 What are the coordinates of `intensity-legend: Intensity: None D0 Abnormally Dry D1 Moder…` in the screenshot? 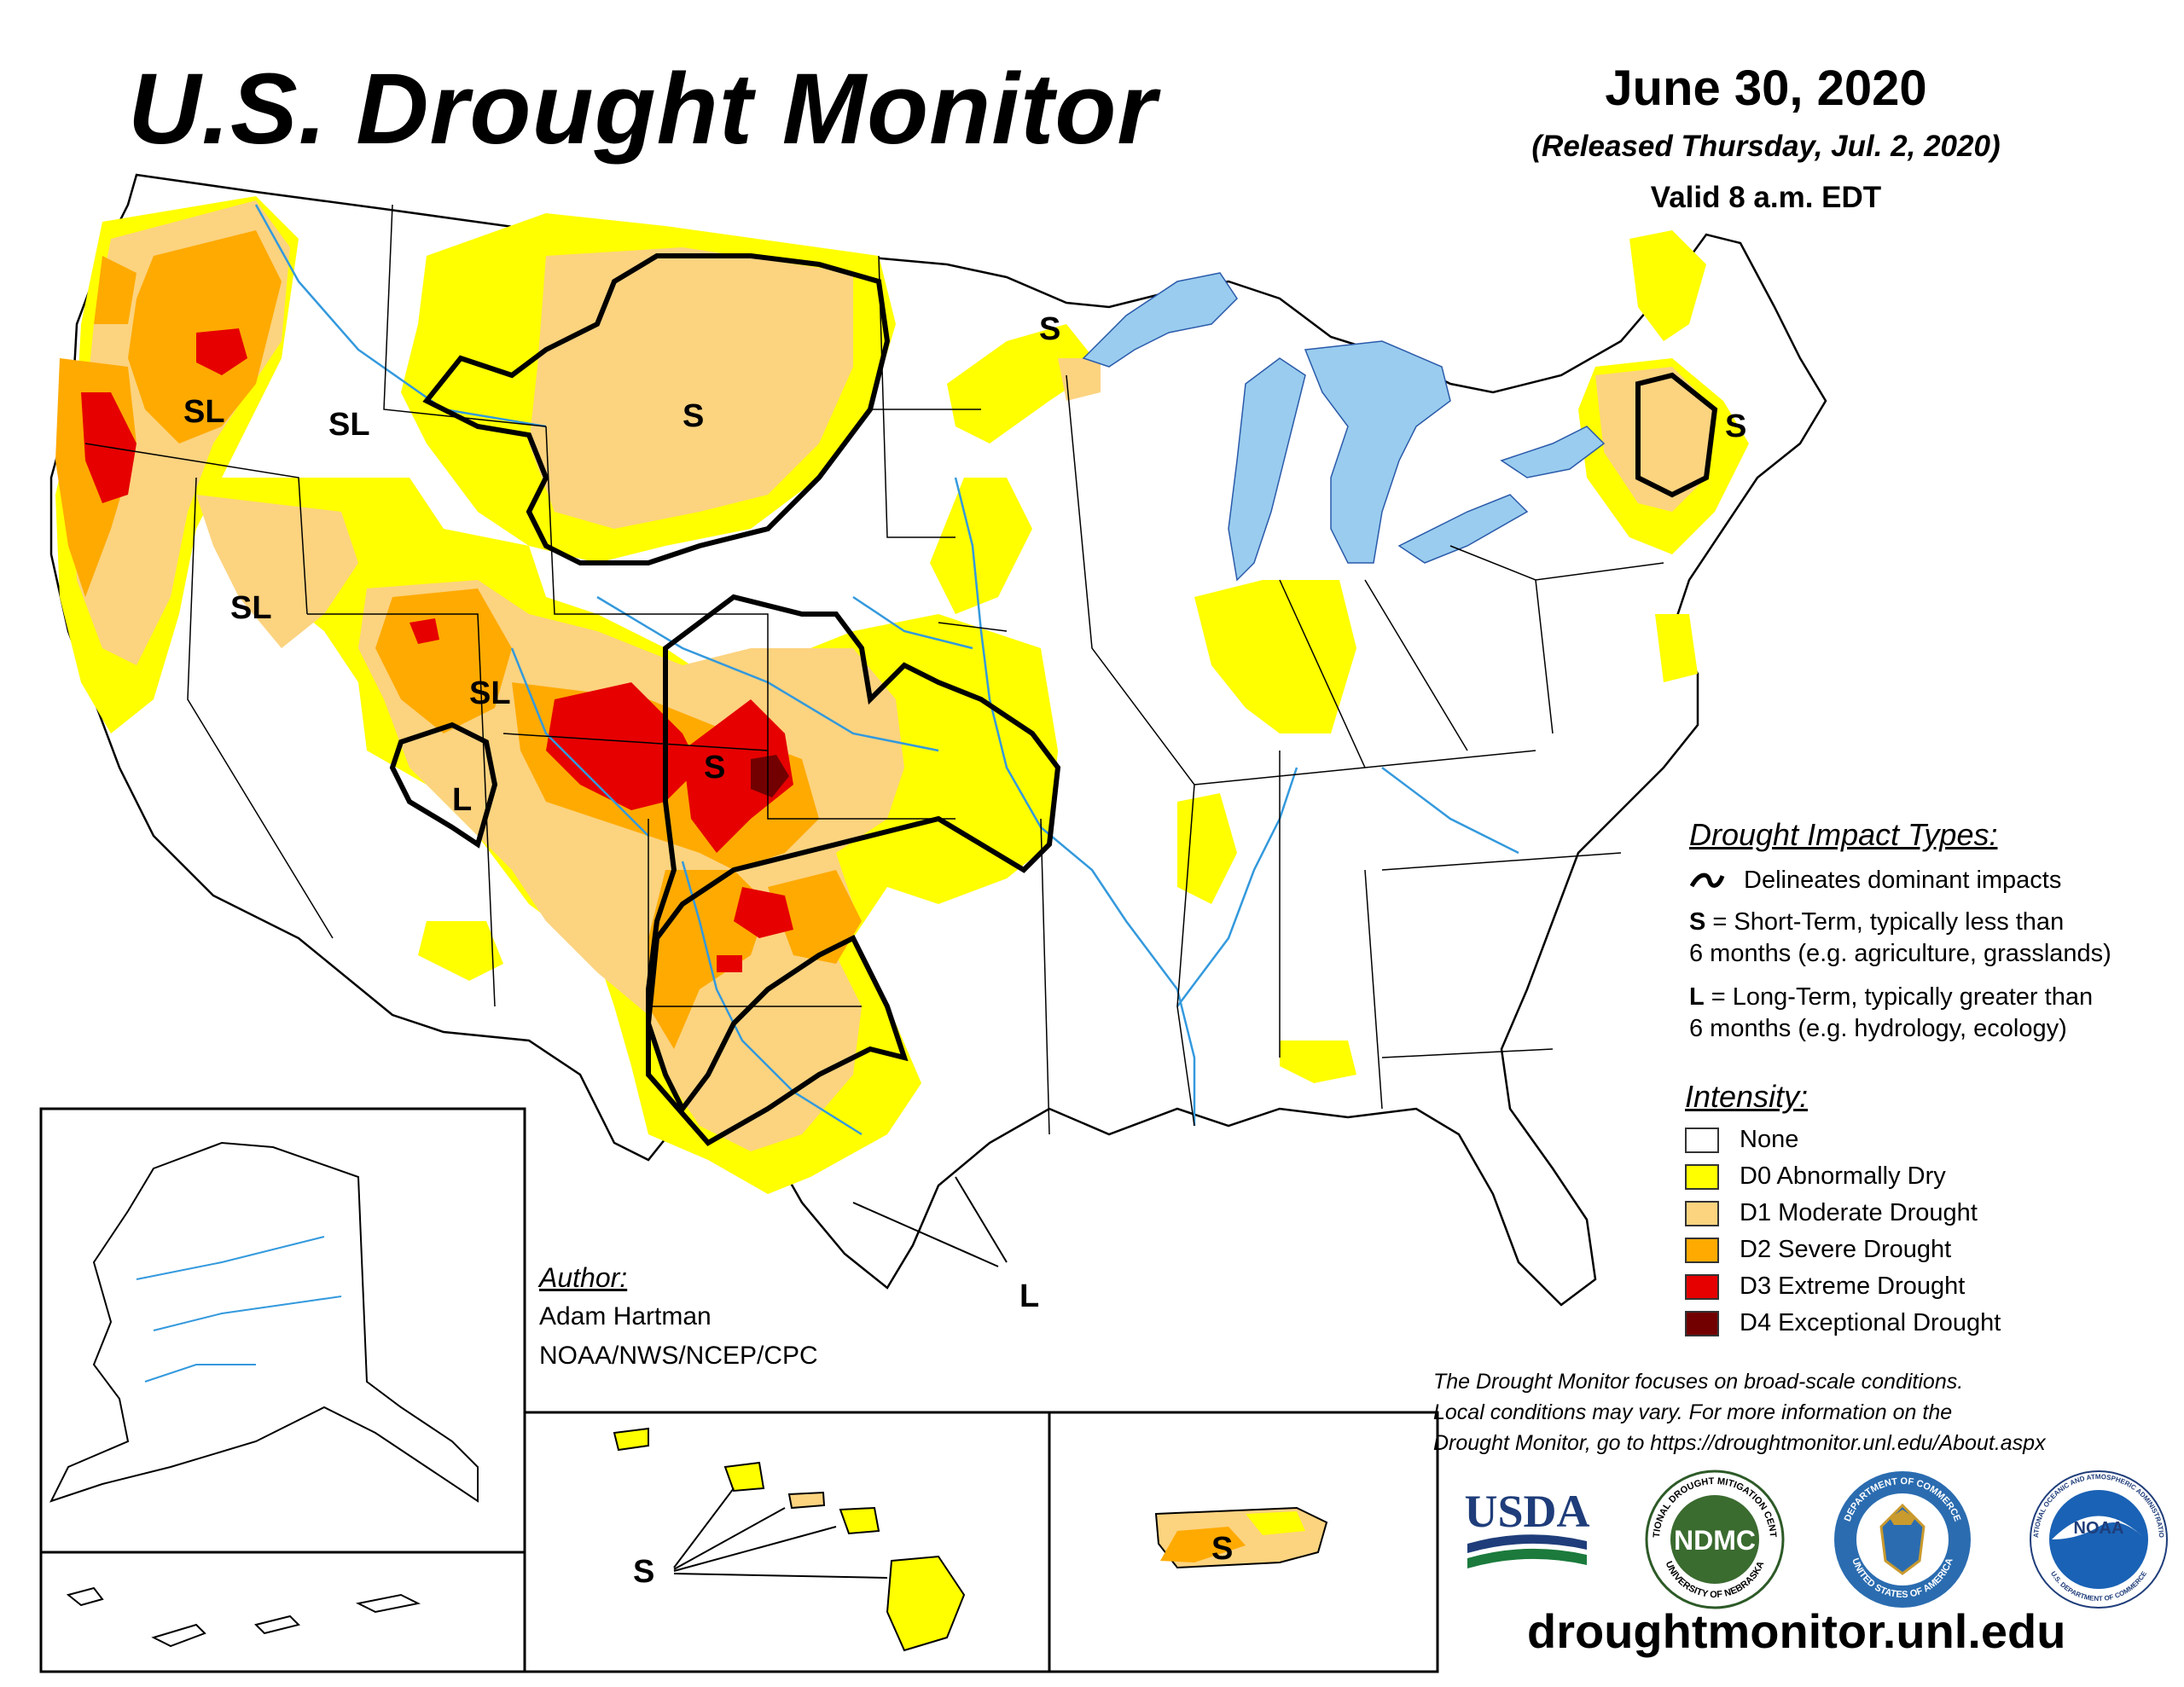 It's located at (1843, 1211).